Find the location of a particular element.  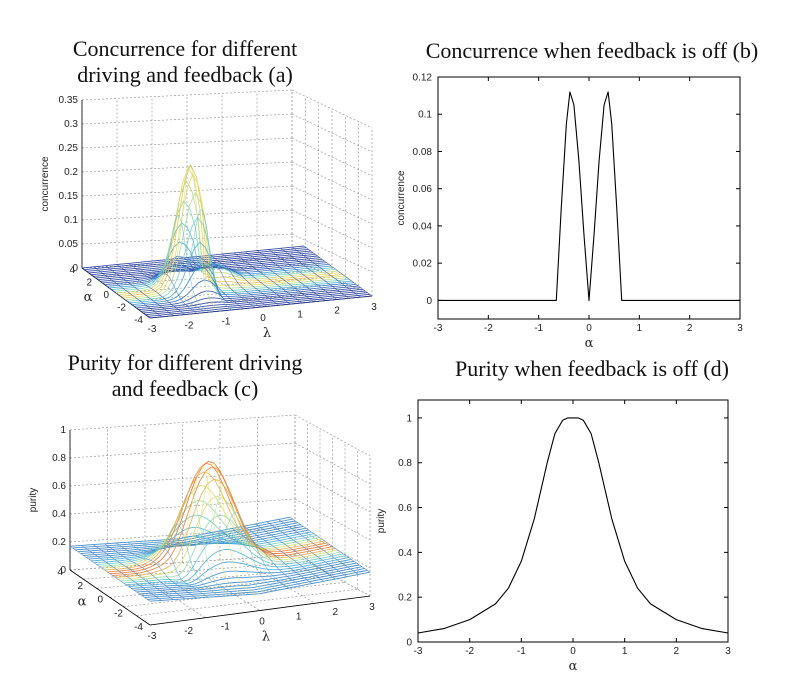

panel-a-ztick-label: 0.2 is located at coordinates (71, 172).